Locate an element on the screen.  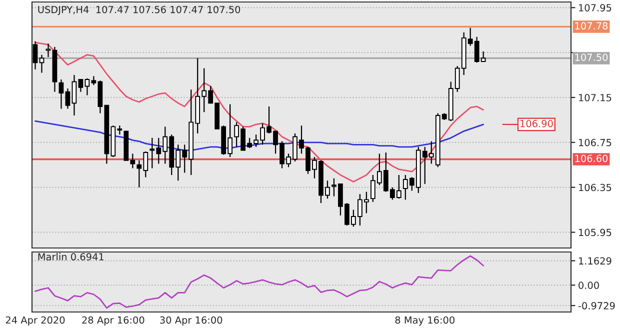
ref-line-label: 107.50 is located at coordinates (591, 57).